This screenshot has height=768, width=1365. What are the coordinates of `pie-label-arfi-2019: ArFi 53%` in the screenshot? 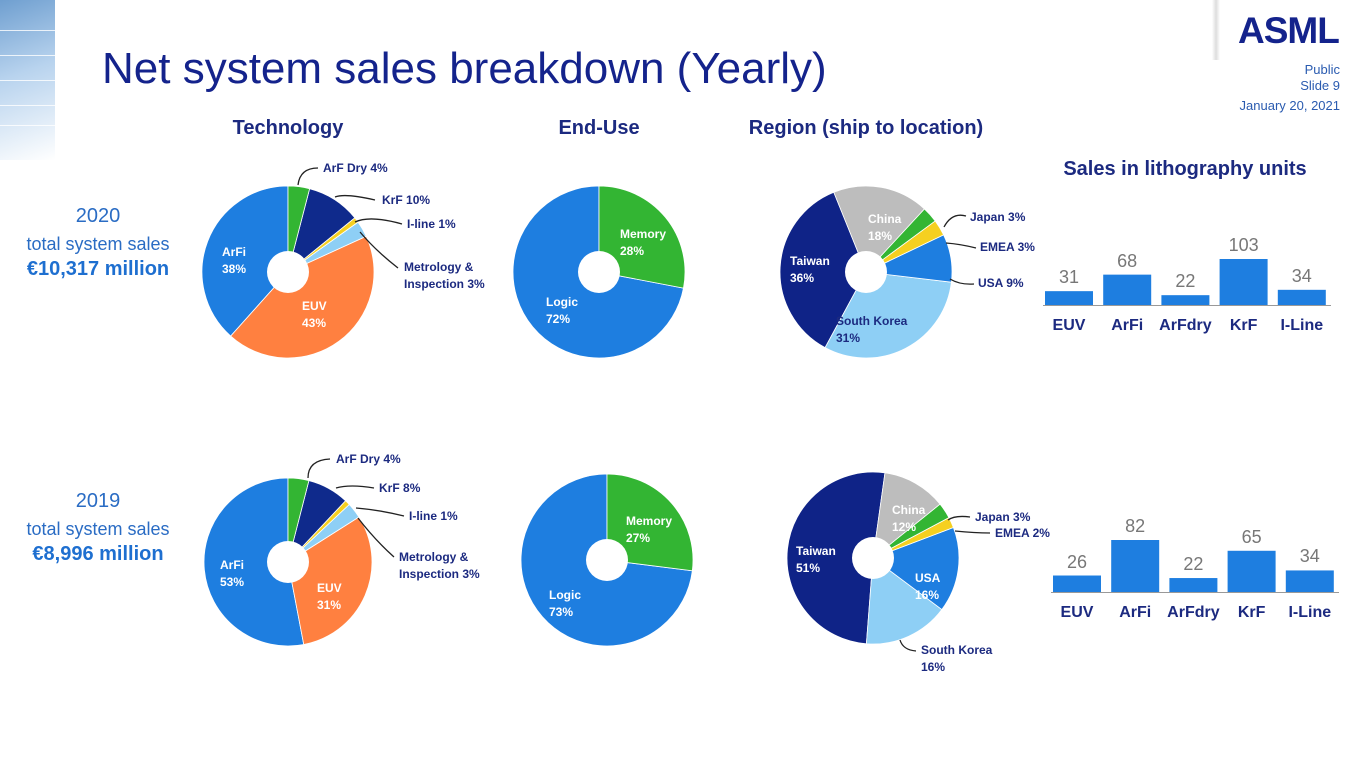 It's located at (232, 573).